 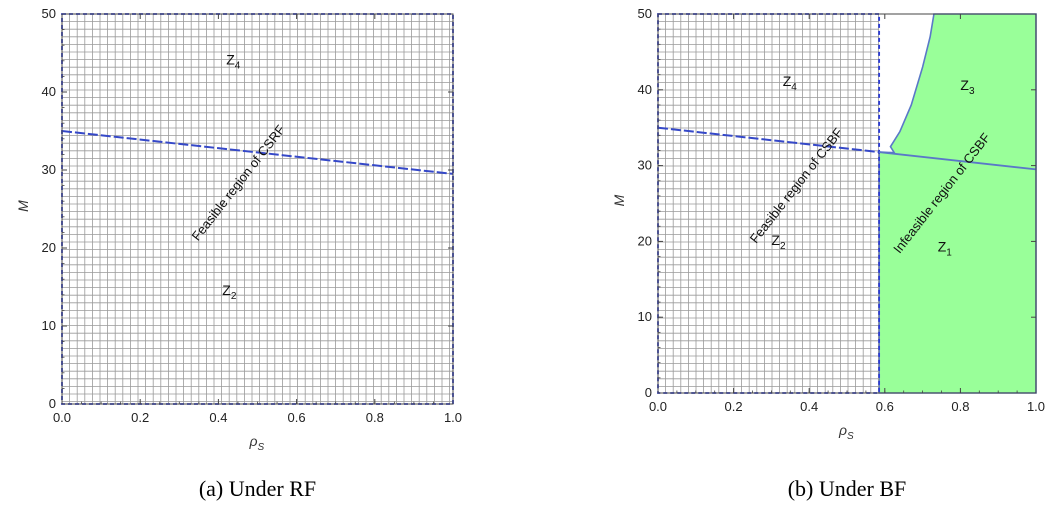 I want to click on zone-label: Z1, so click(x=945, y=248).